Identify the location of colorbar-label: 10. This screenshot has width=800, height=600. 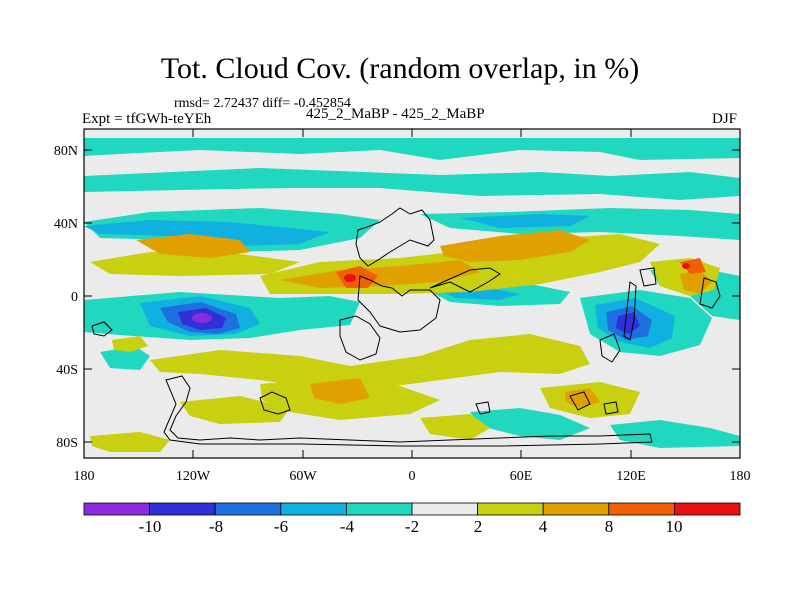
(674, 526).